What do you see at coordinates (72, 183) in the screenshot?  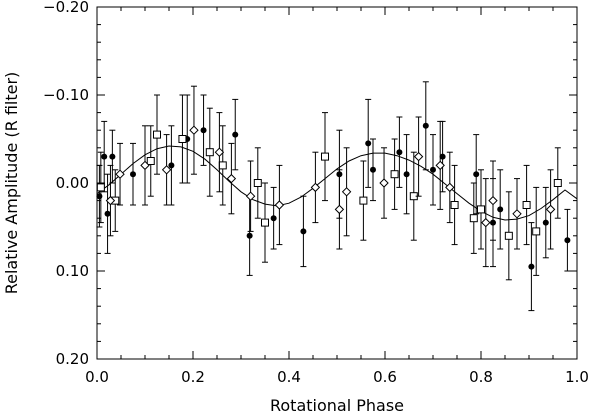 I see `y-tick-label: 0.00` at bounding box center [72, 183].